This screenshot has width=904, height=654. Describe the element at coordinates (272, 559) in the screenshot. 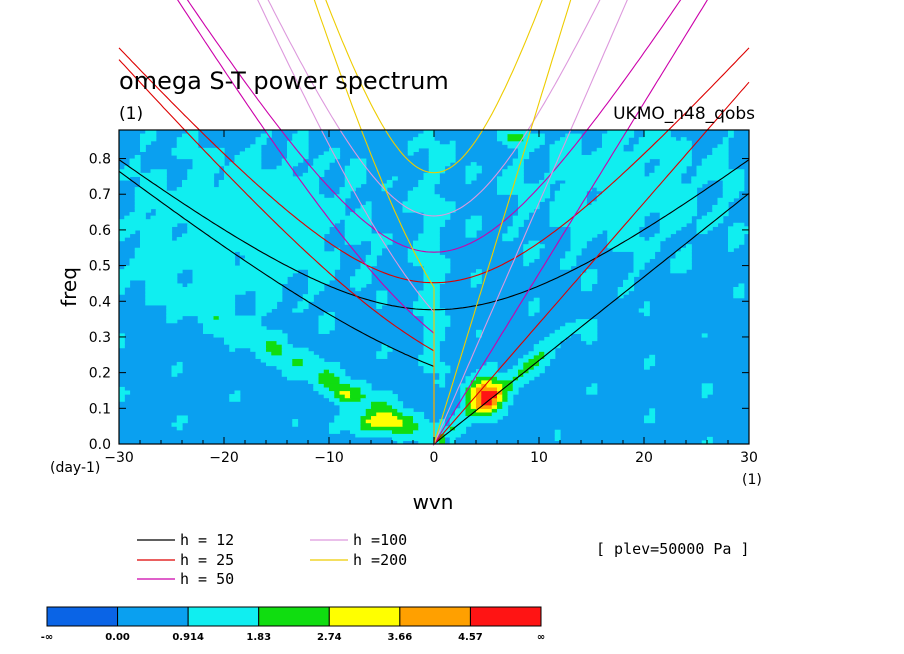

I see `legend: h = 12 h = 25 h = 50 h =100 h =200` at that location.